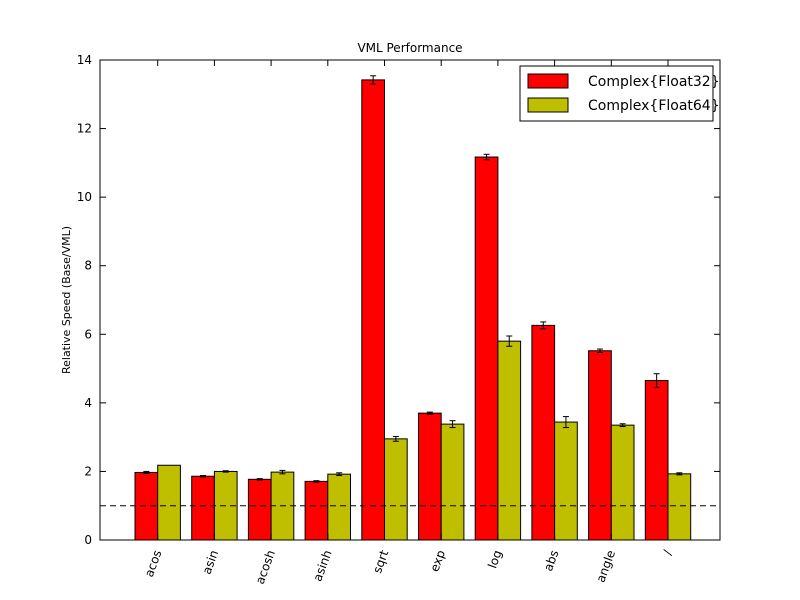 The height and width of the screenshot is (600, 800). I want to click on x-tick-label: log, so click(494, 559).